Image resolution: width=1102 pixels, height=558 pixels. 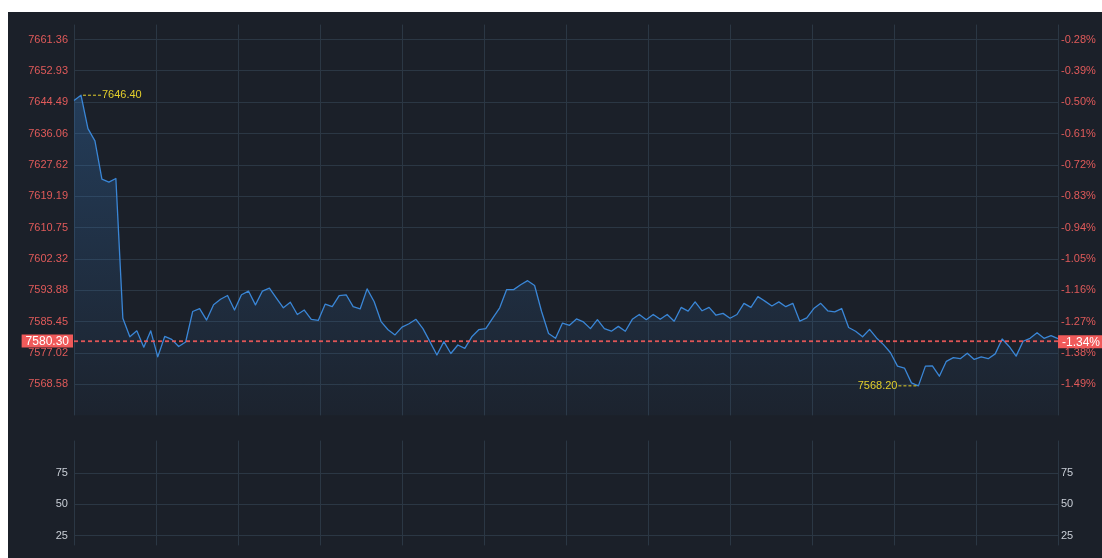 I want to click on y-tick-label: 7593.88, so click(x=48, y=289).